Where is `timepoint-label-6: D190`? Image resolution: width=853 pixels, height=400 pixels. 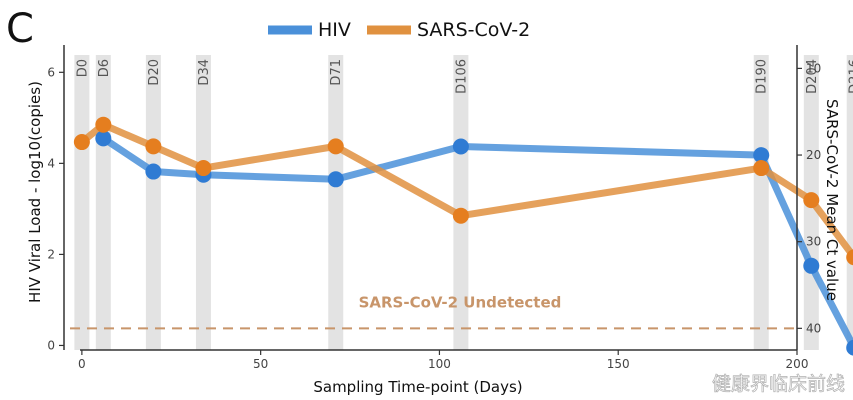
timepoint-label-6: D190 is located at coordinates (762, 76).